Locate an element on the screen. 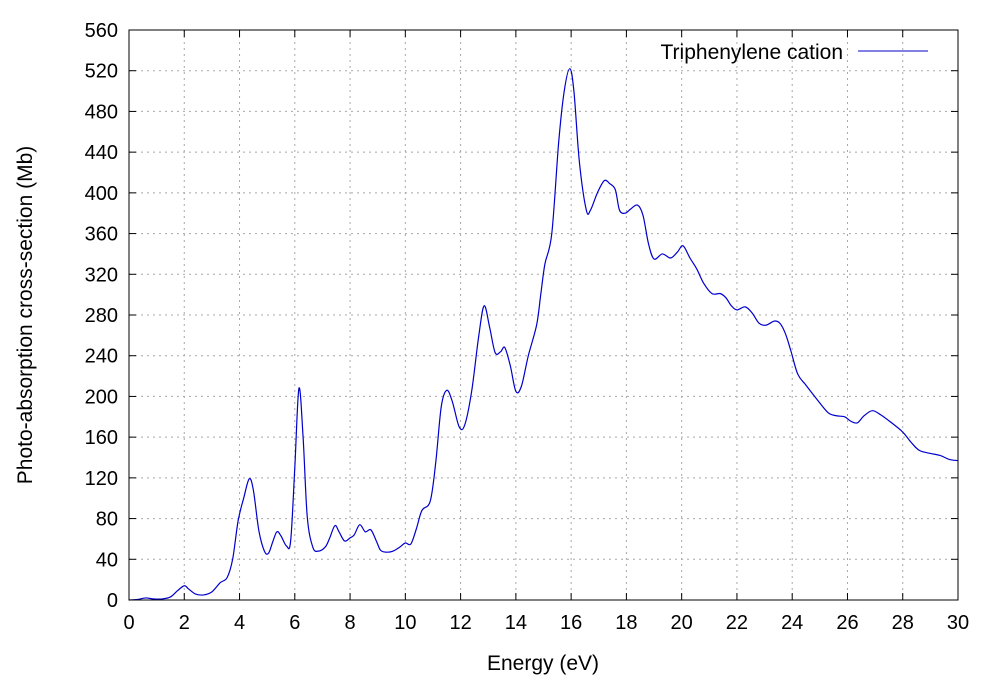  x-tick-label: 2 is located at coordinates (184, 623).